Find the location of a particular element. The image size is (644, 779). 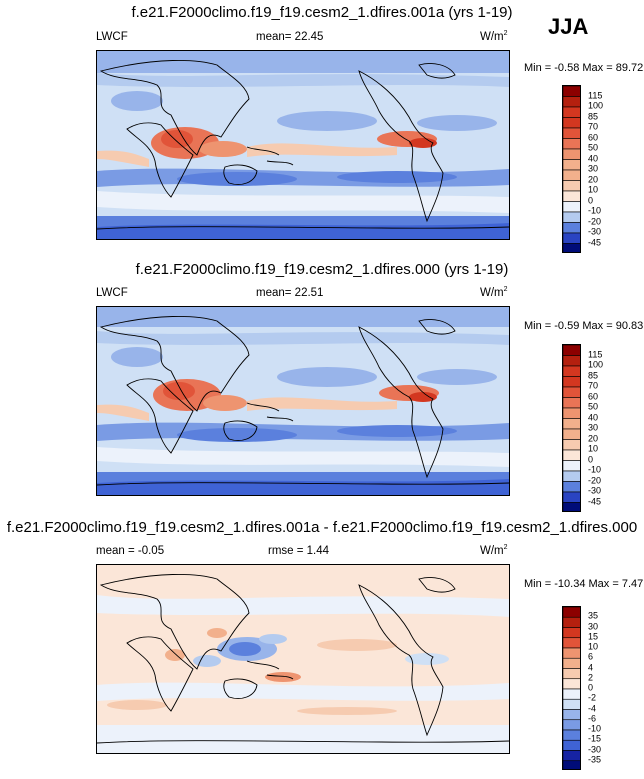

colorbar-tick-label: -15 is located at coordinates (595, 738).